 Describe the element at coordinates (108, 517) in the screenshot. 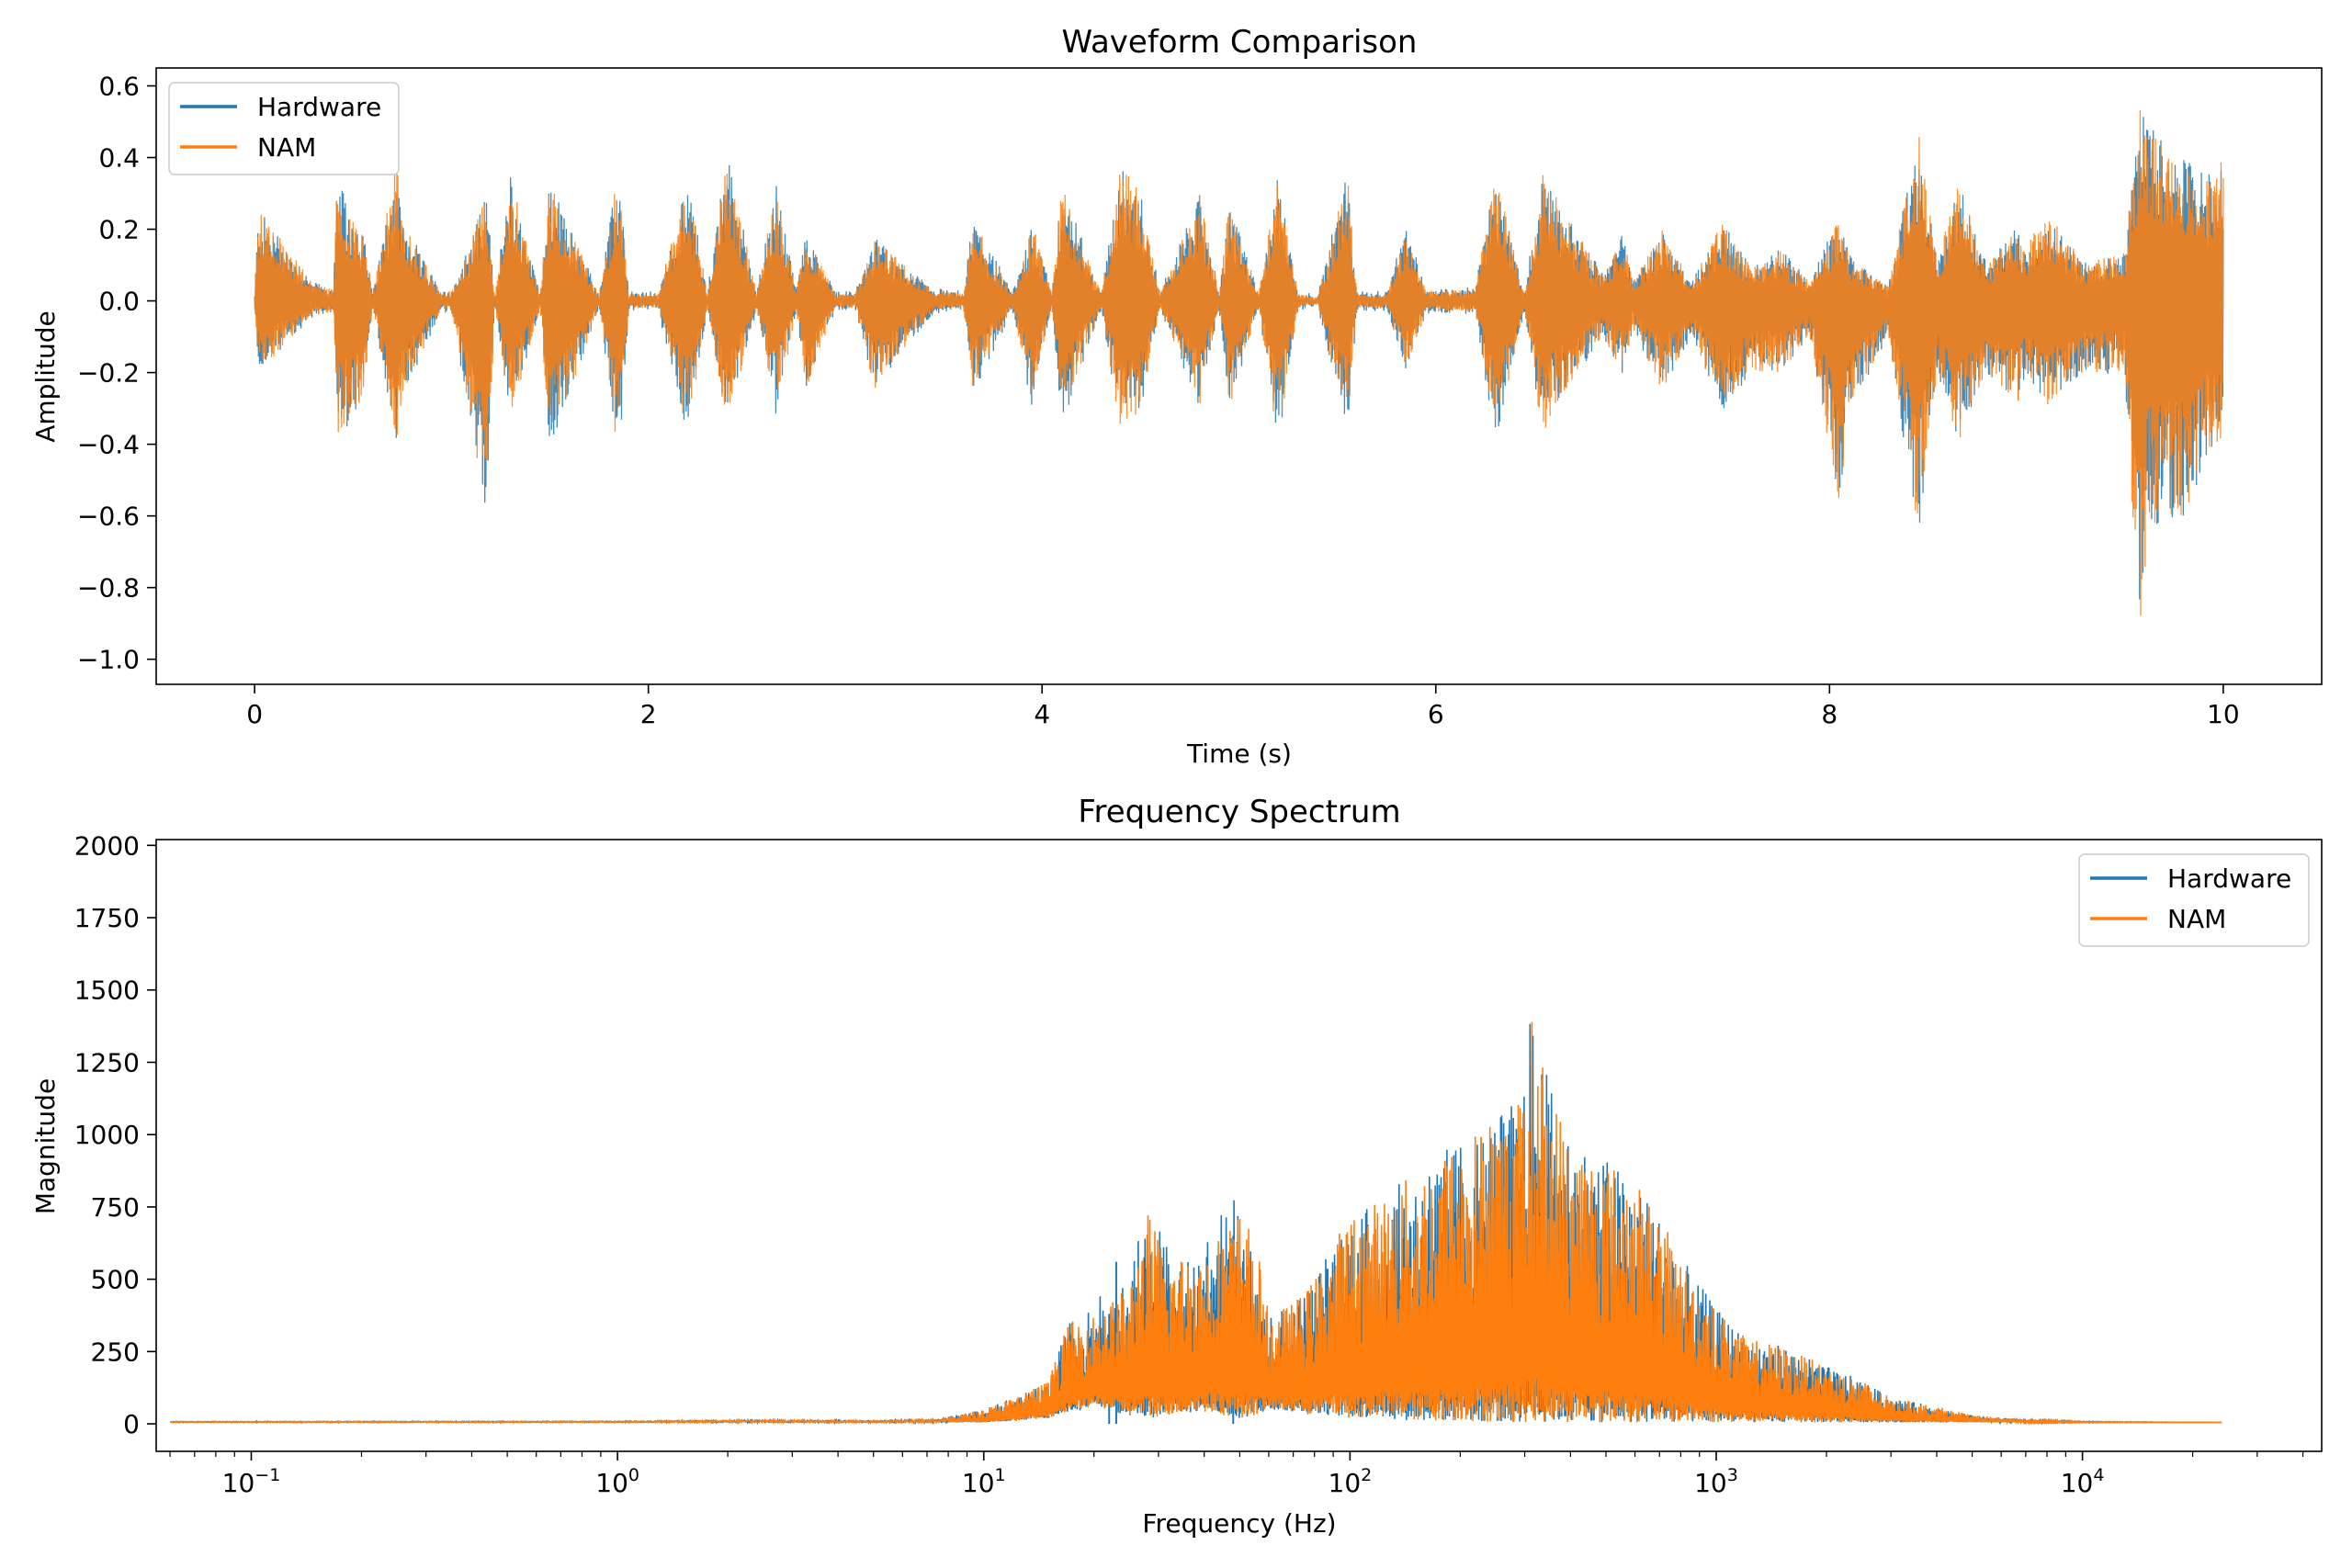

I see `y-tick-label: −0.6` at that location.